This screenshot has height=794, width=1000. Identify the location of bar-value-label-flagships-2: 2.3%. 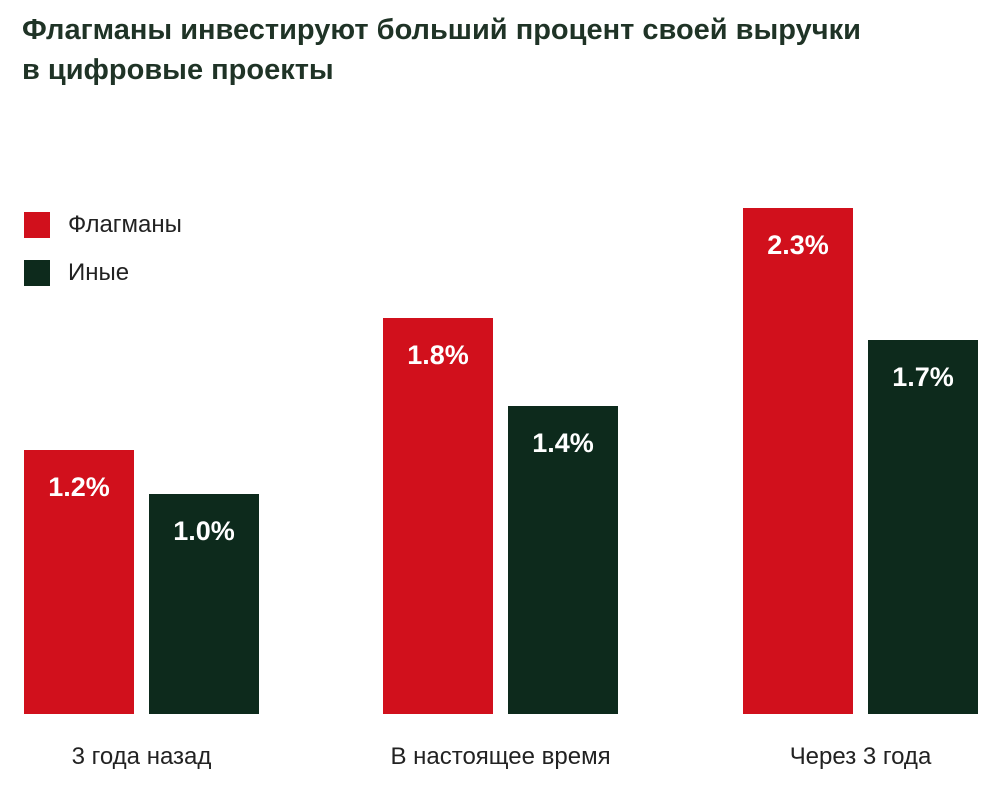
(798, 245).